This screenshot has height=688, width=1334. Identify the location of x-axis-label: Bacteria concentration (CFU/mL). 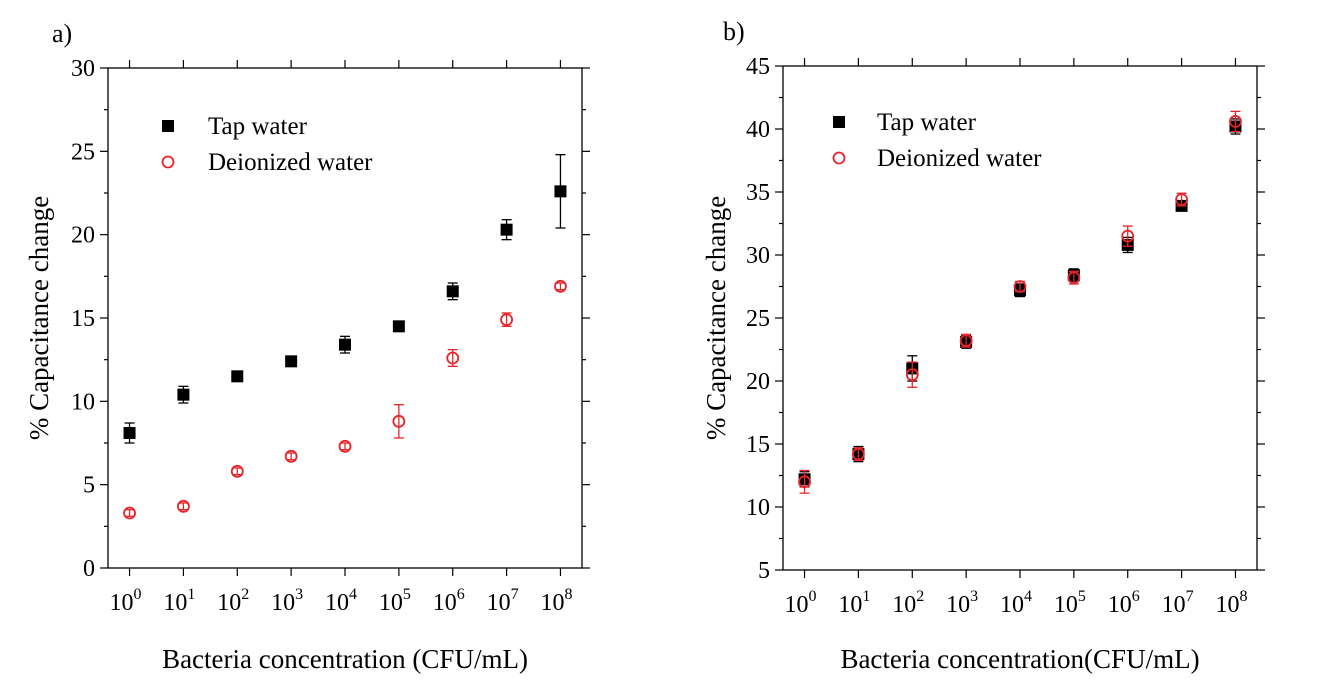
(345, 659).